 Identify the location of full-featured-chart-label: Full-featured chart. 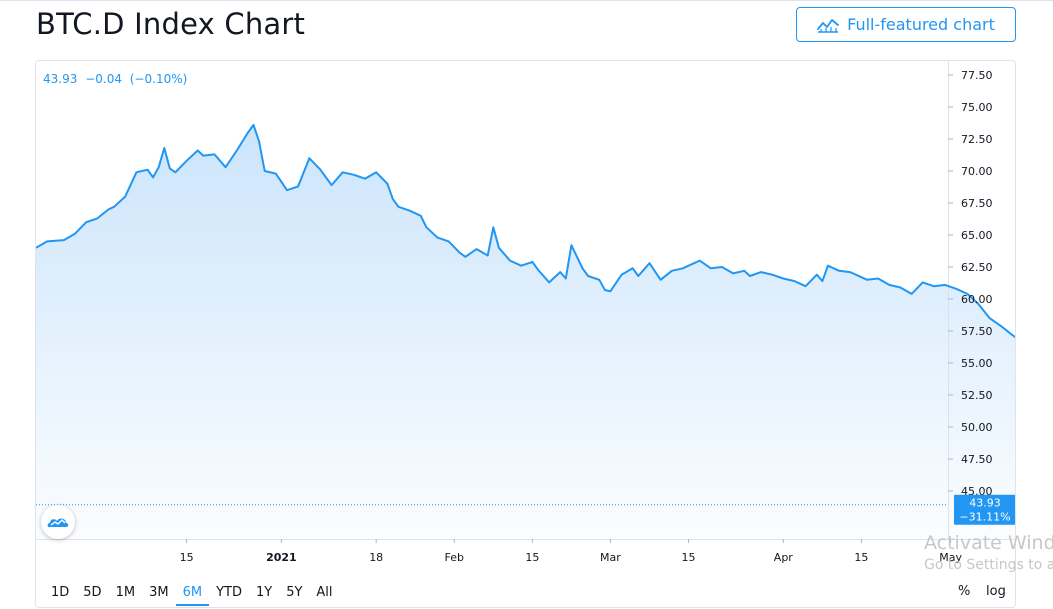
(921, 24).